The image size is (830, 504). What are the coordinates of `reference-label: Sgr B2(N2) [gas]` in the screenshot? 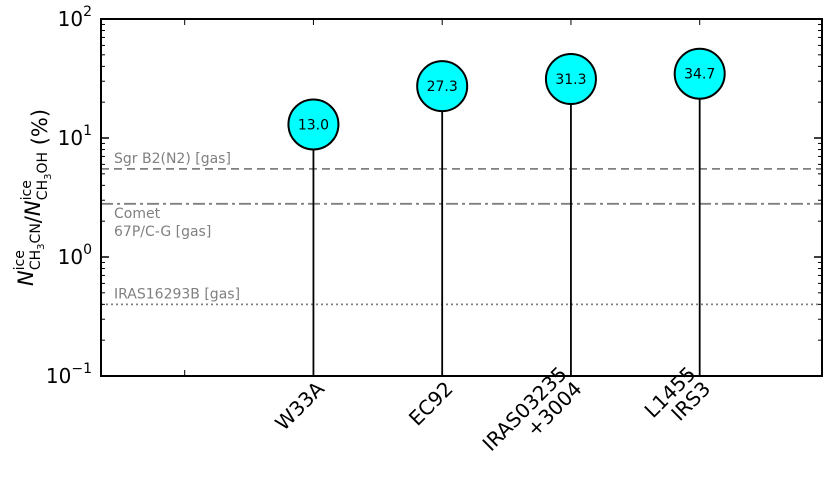 It's located at (172, 159).